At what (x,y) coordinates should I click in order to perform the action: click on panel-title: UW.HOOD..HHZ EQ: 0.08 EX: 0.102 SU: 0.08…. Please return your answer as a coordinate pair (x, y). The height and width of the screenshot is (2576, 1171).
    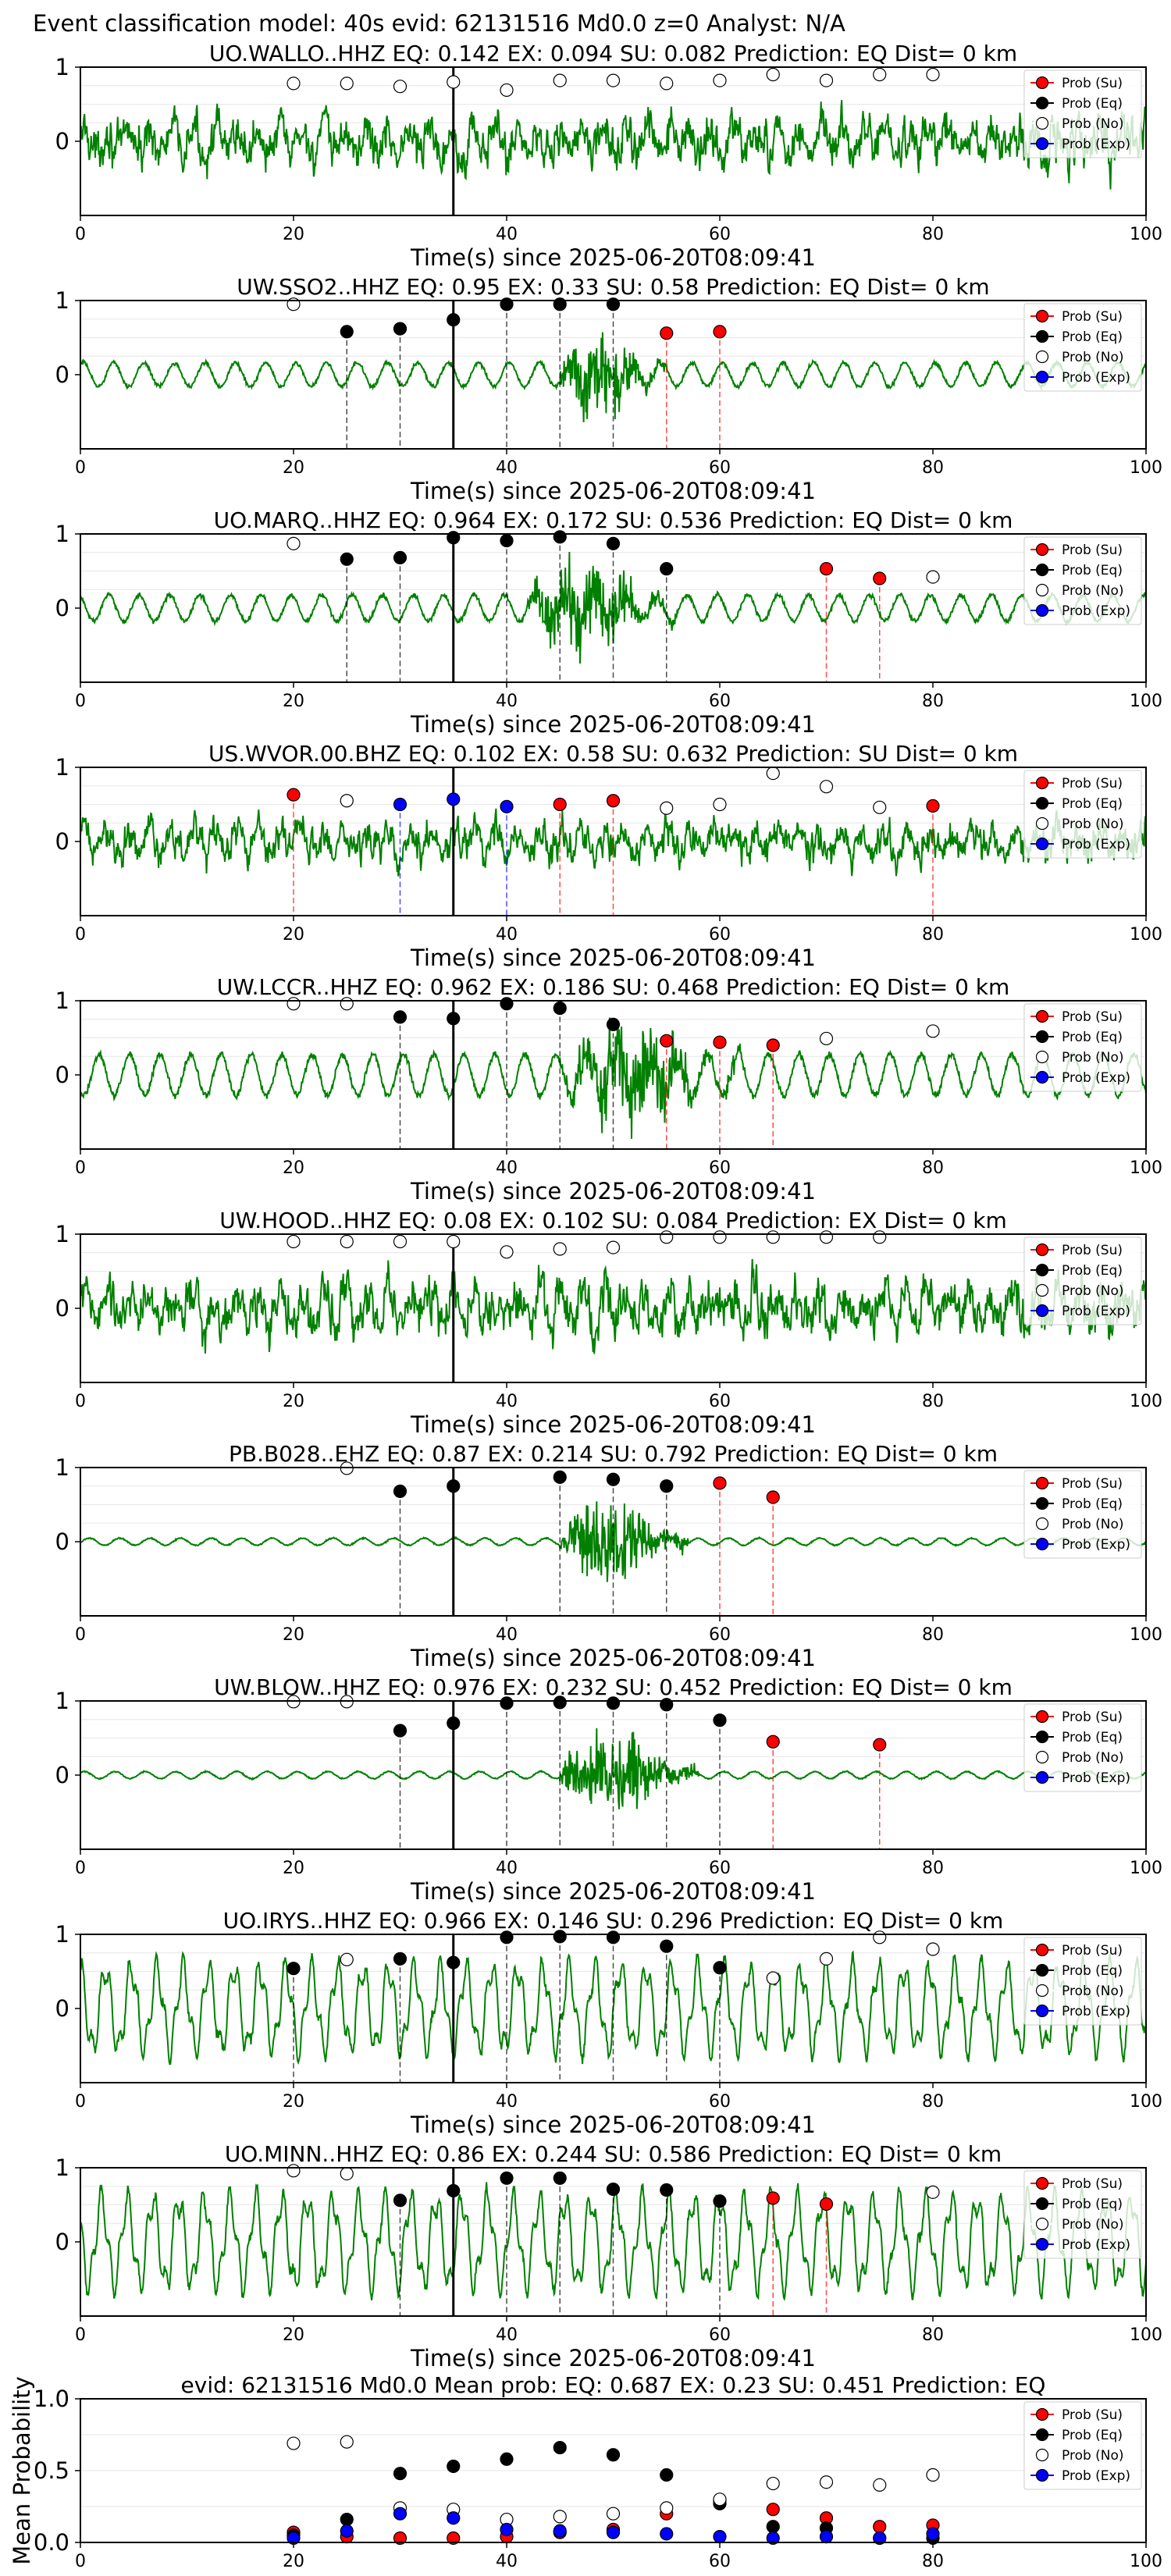
    Looking at the image, I should click on (612, 1220).